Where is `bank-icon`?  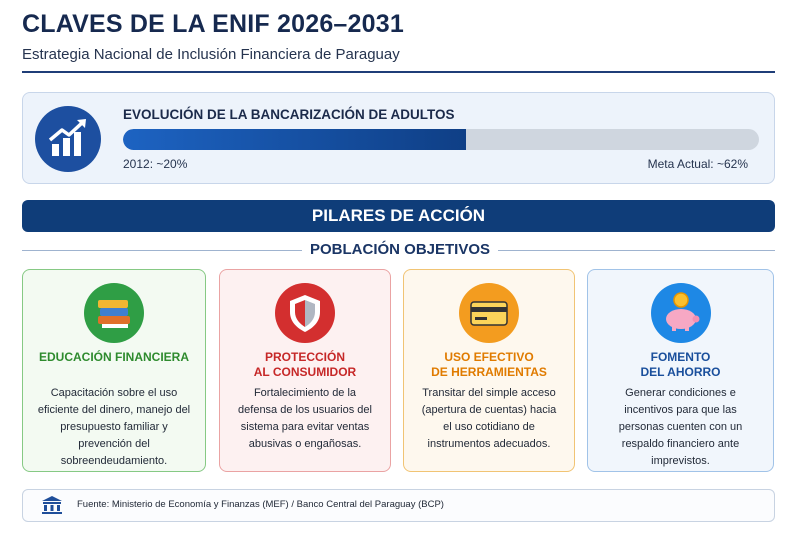
bank-icon is located at coordinates (52, 505).